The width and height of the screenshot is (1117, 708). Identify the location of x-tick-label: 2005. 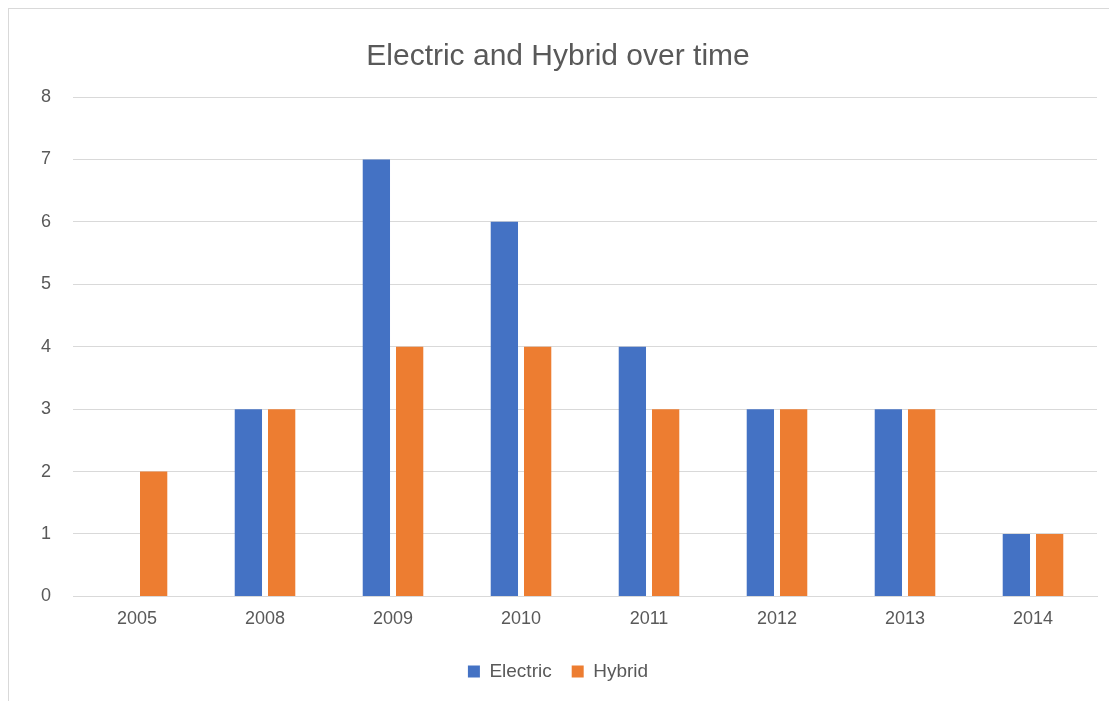
(137, 618).